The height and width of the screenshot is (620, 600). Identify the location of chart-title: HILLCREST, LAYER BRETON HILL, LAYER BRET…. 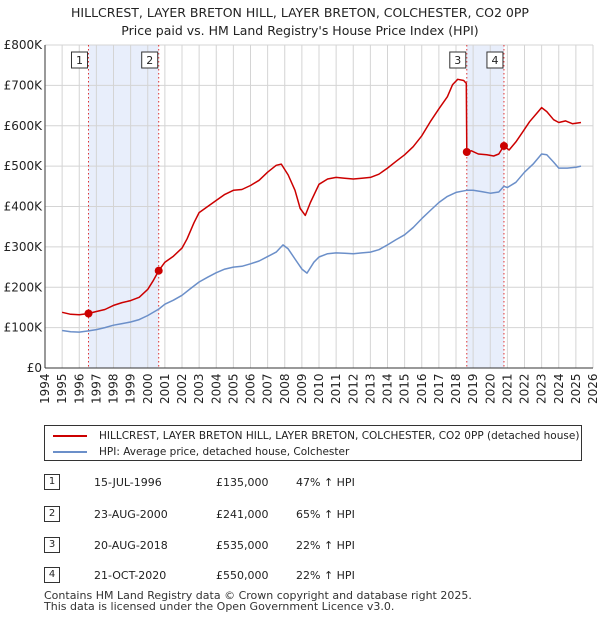
(300, 22).